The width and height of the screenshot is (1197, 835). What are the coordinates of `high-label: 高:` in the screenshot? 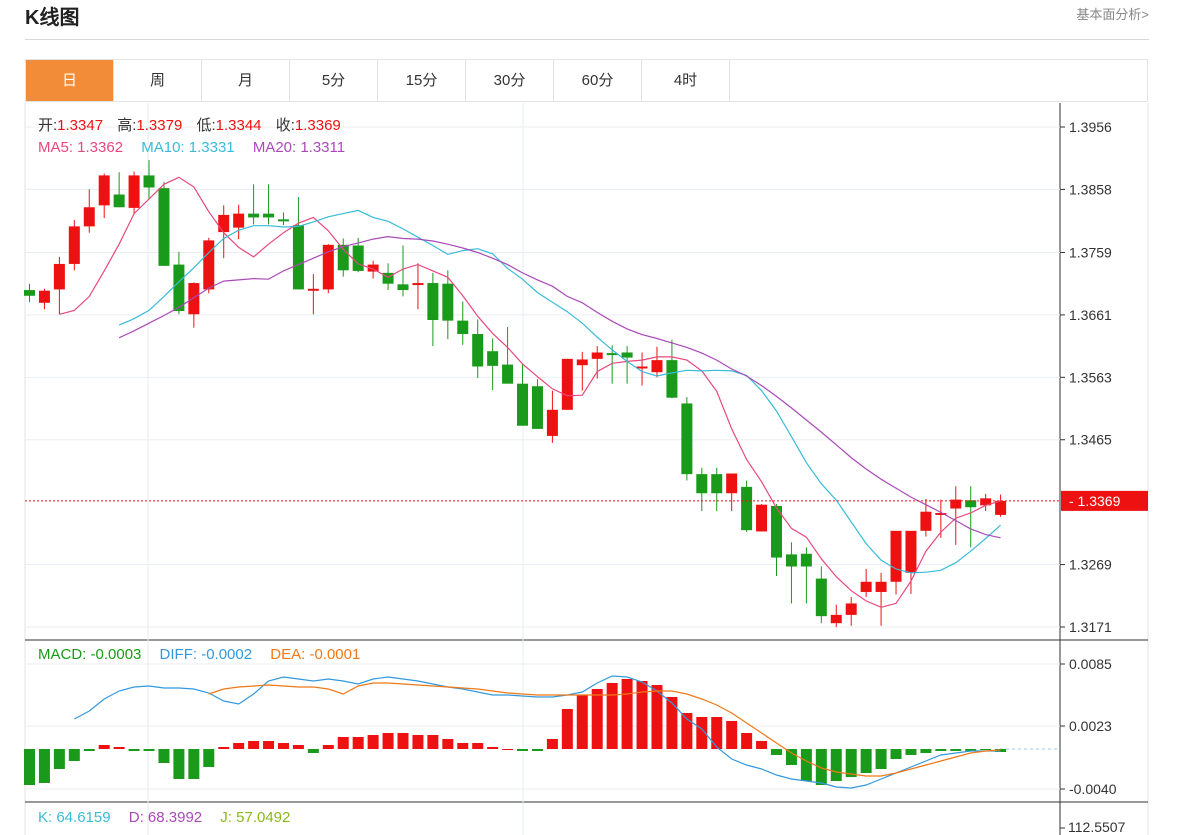 It's located at (126, 125).